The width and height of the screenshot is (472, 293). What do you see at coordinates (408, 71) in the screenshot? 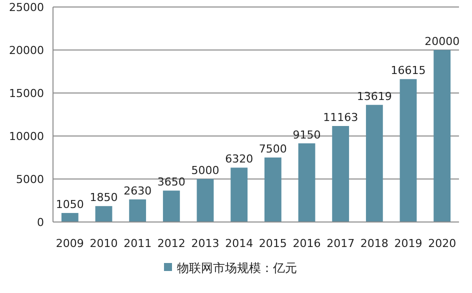
I see `data-label: 16615` at bounding box center [408, 71].